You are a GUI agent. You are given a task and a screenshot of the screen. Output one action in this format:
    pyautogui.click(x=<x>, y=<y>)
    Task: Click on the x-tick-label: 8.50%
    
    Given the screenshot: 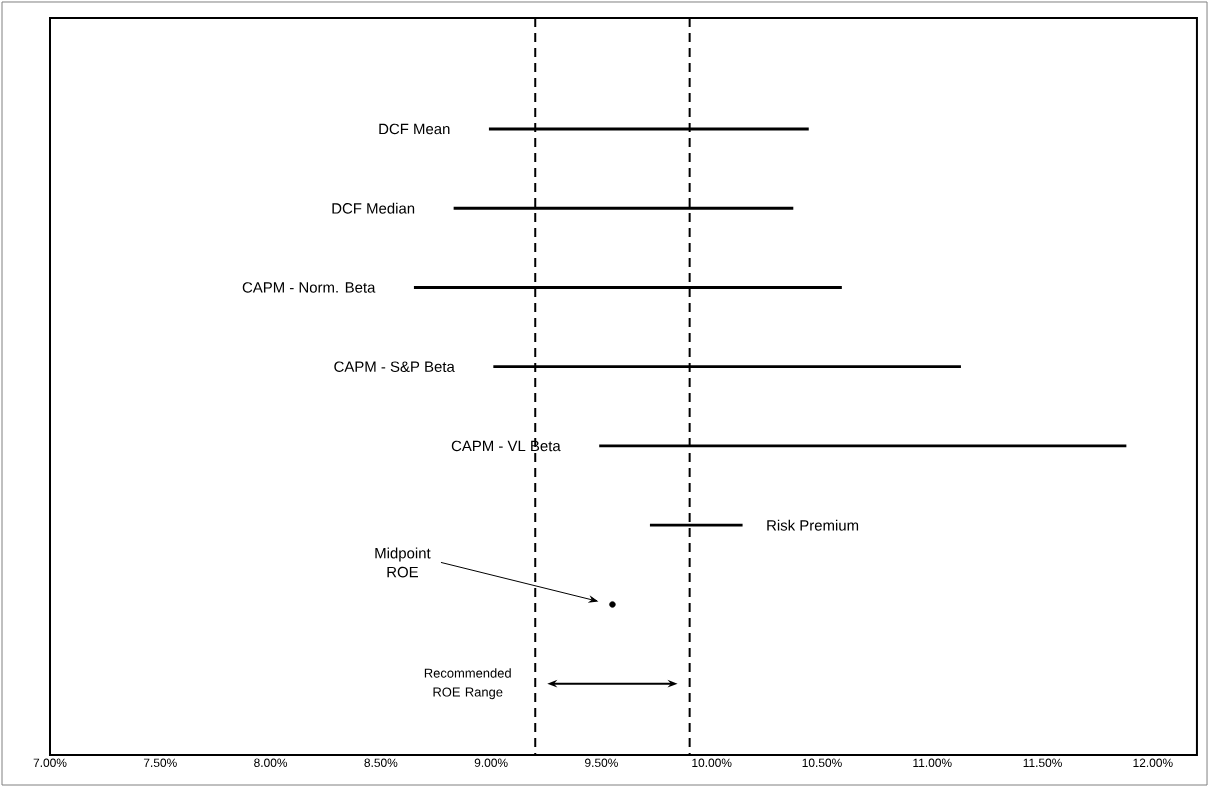 What is the action you would take?
    pyautogui.click(x=381, y=762)
    